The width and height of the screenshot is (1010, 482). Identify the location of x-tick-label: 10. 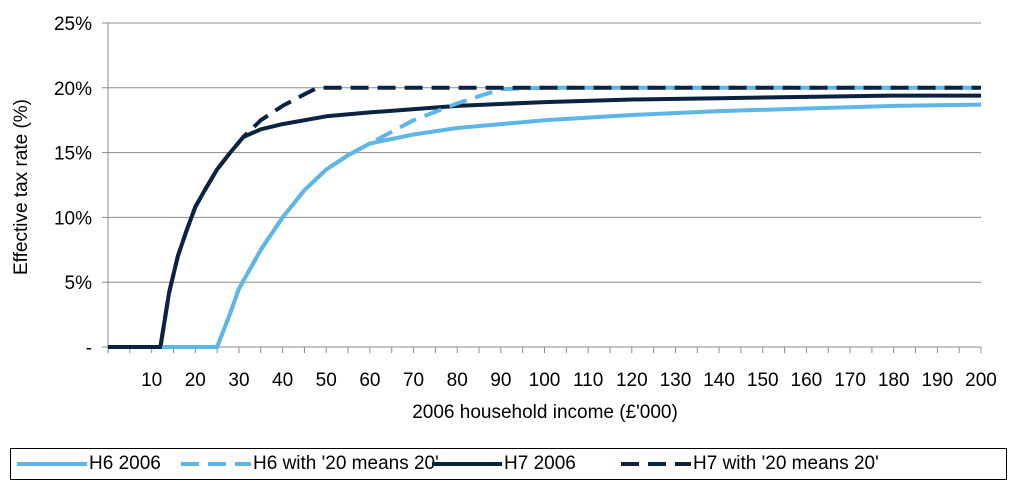
(151, 380).